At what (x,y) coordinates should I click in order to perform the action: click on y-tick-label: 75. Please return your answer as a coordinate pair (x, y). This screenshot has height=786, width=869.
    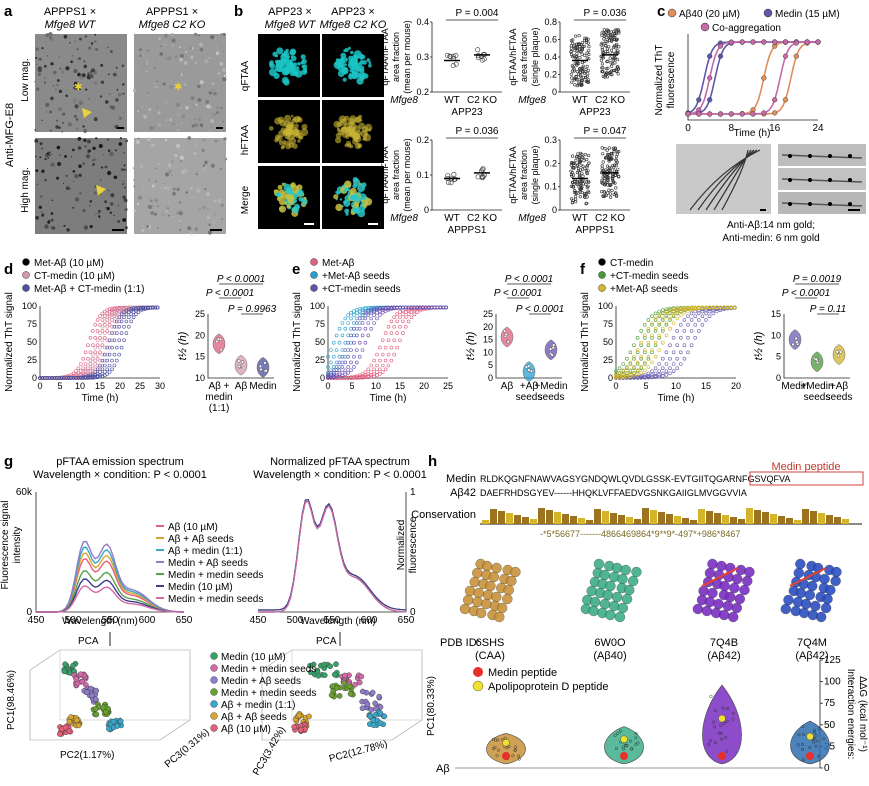
    Looking at the image, I should click on (830, 703).